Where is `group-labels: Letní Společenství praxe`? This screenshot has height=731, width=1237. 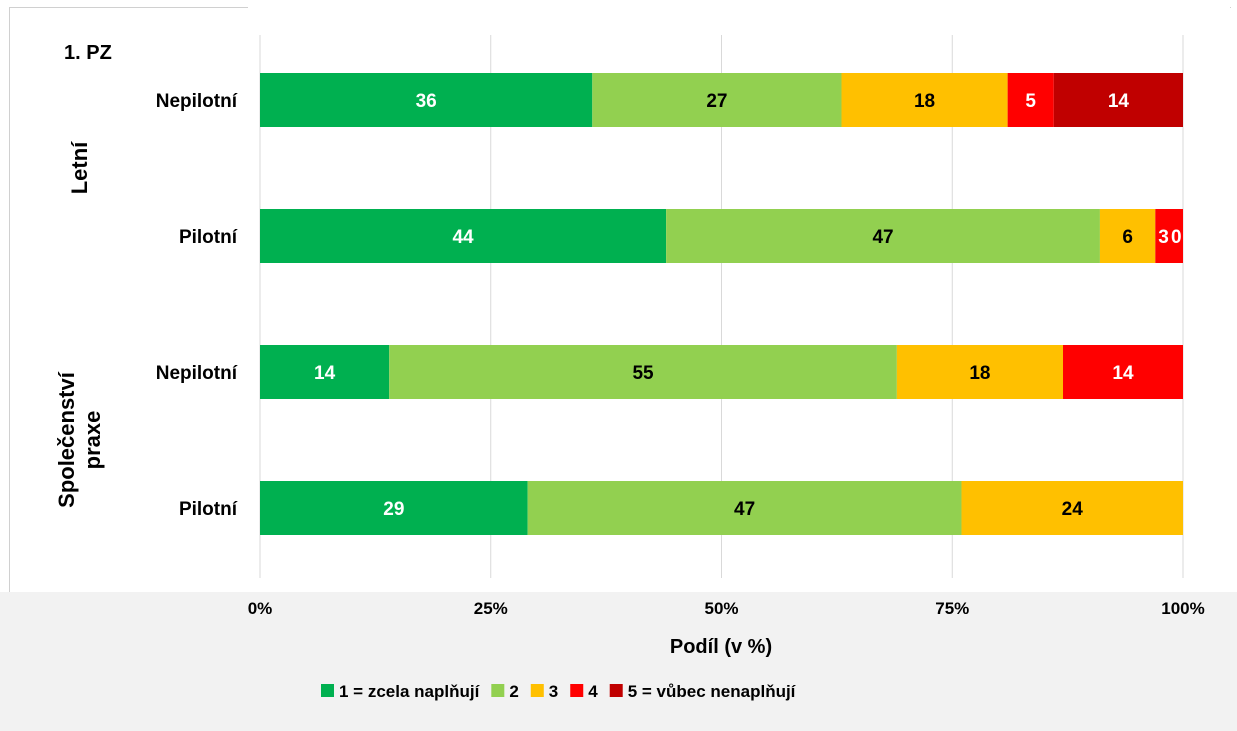 group-labels: Letní Společenství praxe is located at coordinates (79, 324).